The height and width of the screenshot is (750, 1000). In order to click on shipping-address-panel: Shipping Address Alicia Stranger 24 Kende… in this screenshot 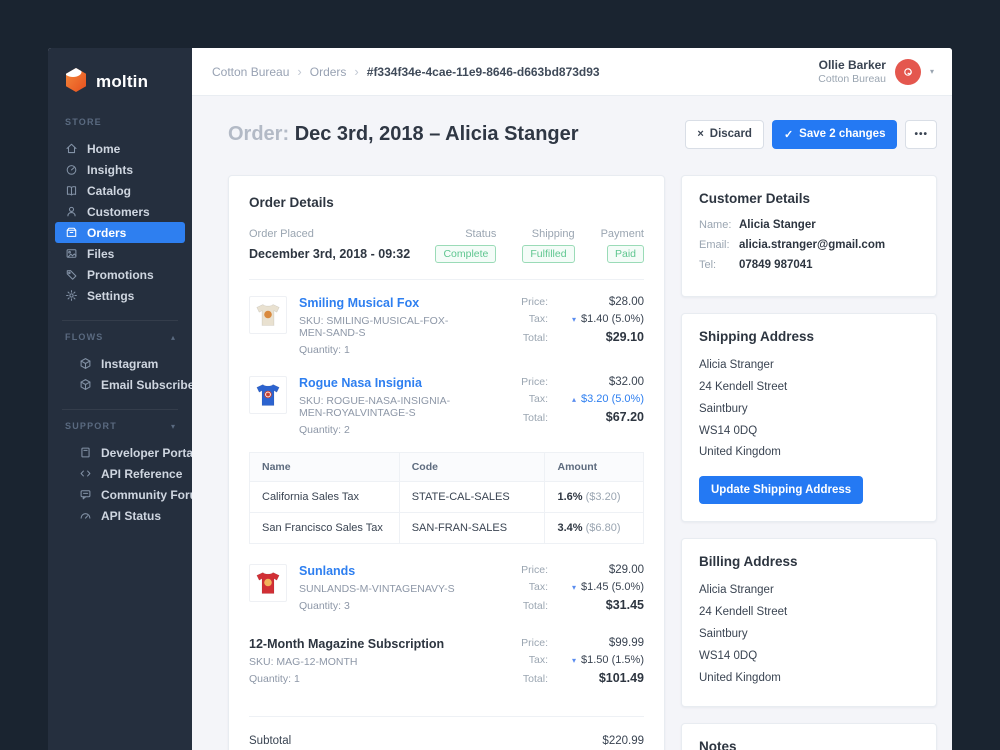, I will do `click(809, 418)`.